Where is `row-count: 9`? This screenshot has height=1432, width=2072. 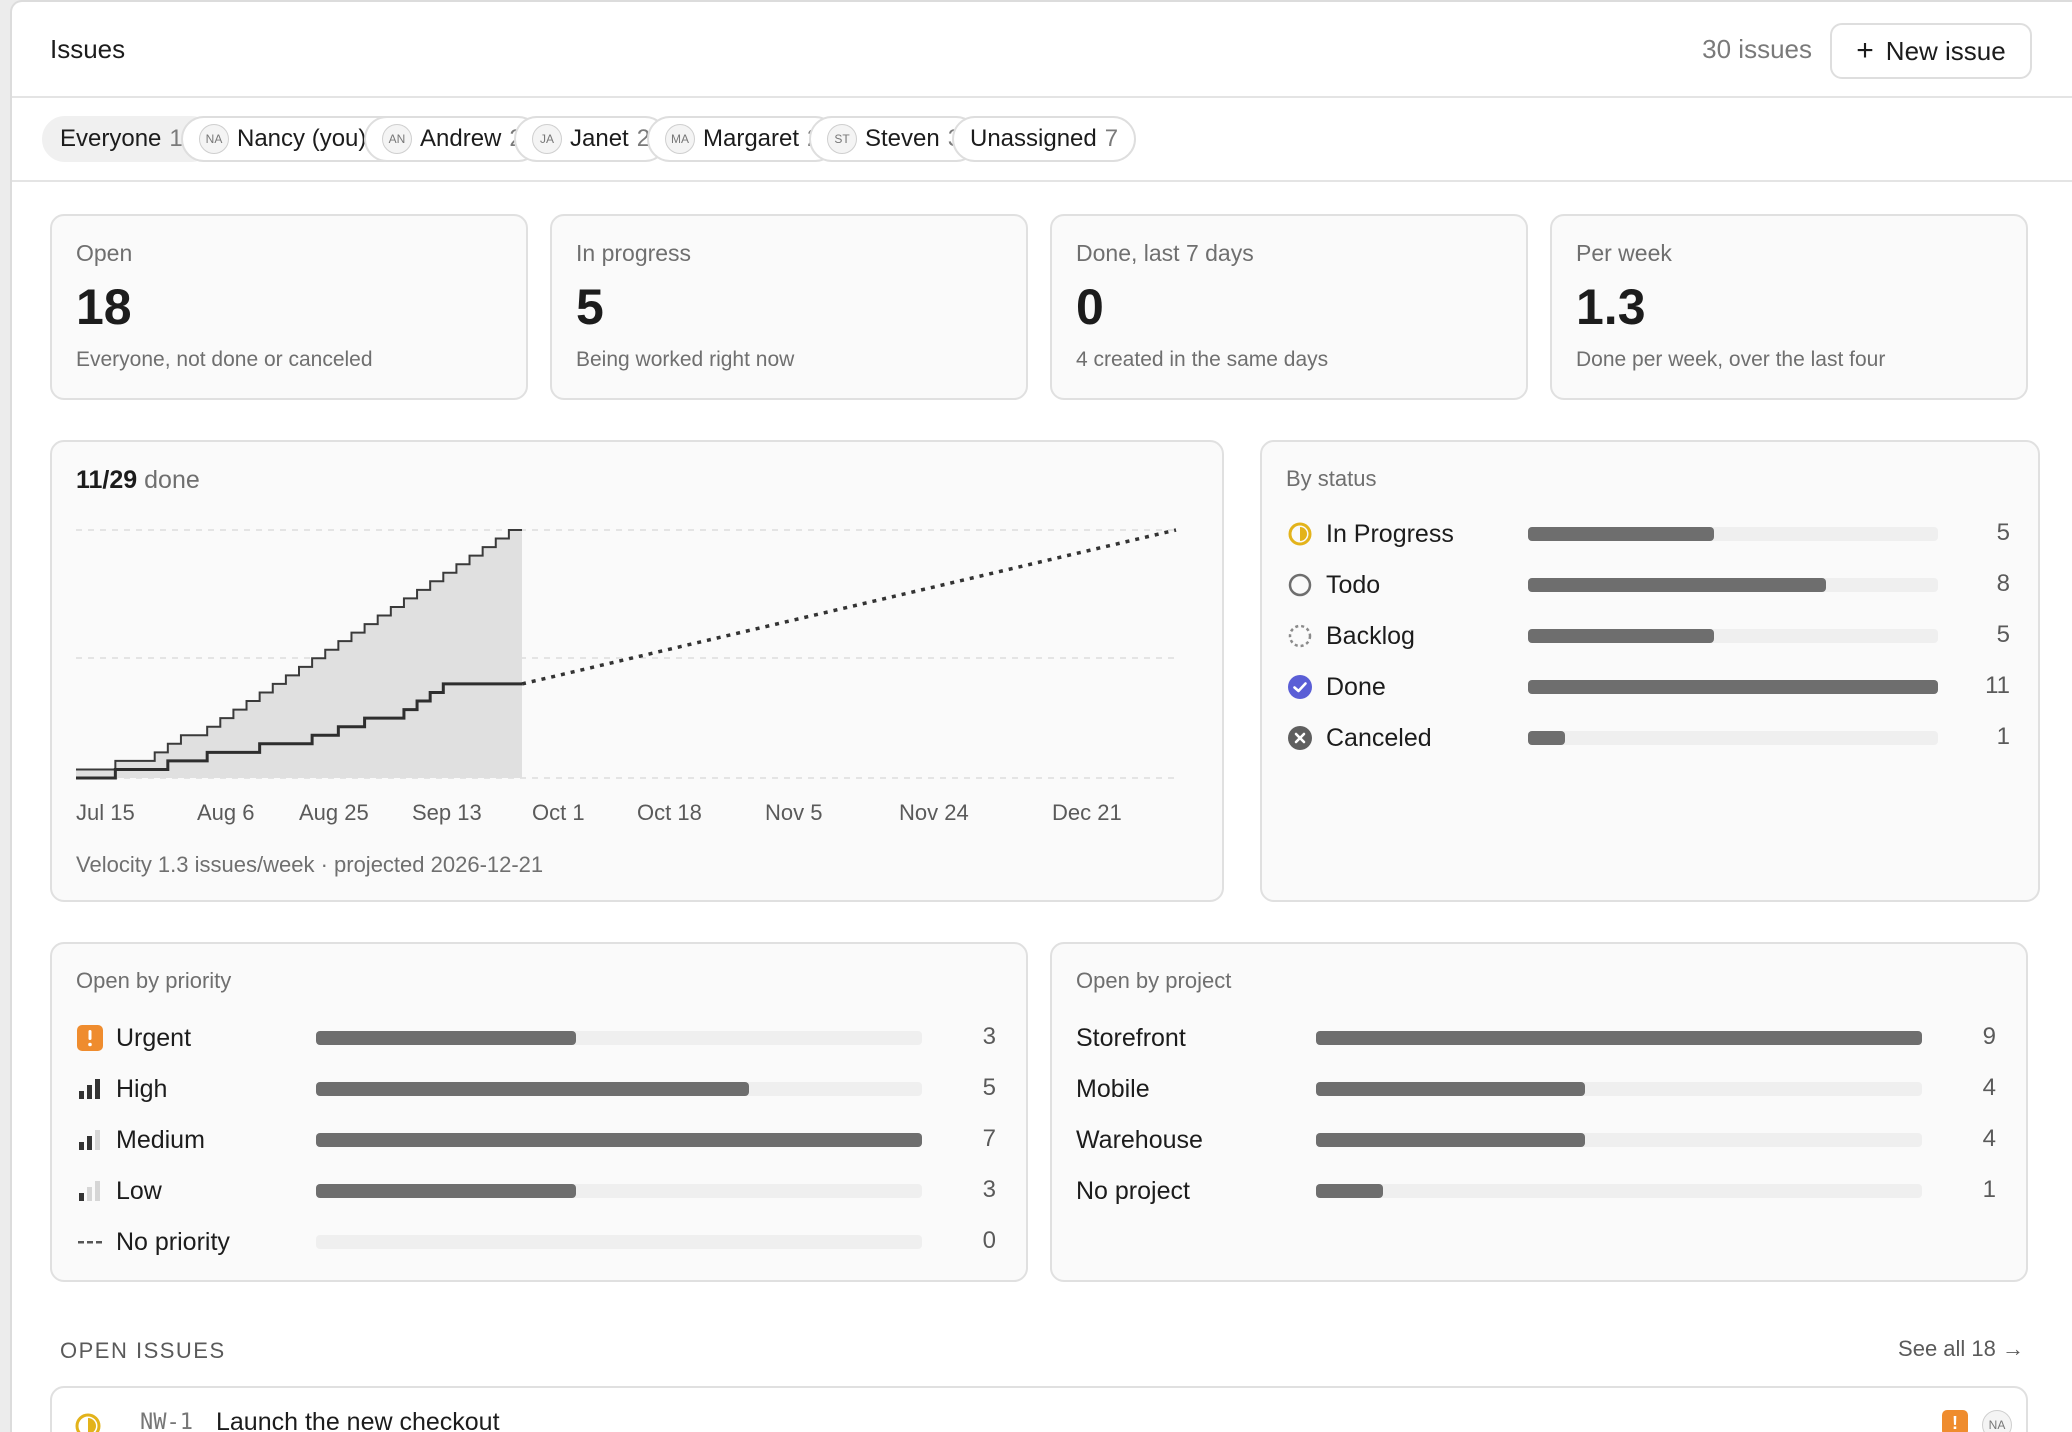
row-count: 9 is located at coordinates (1989, 1036).